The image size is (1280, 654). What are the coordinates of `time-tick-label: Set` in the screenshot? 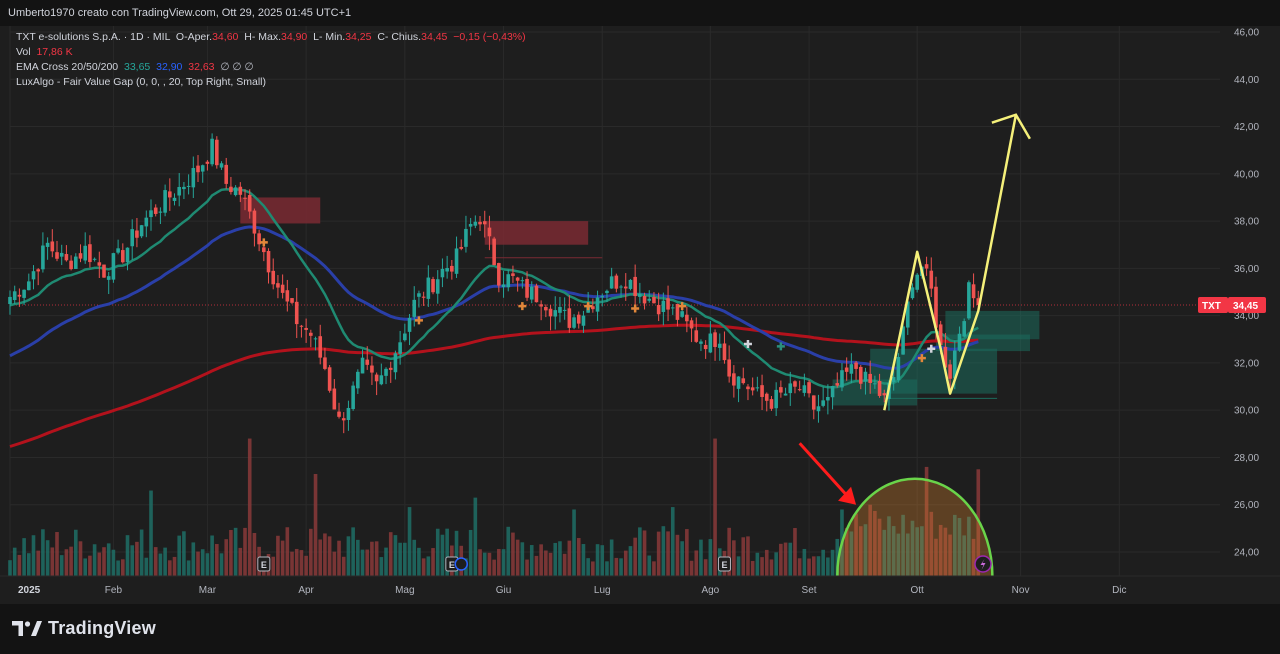 It's located at (809, 590).